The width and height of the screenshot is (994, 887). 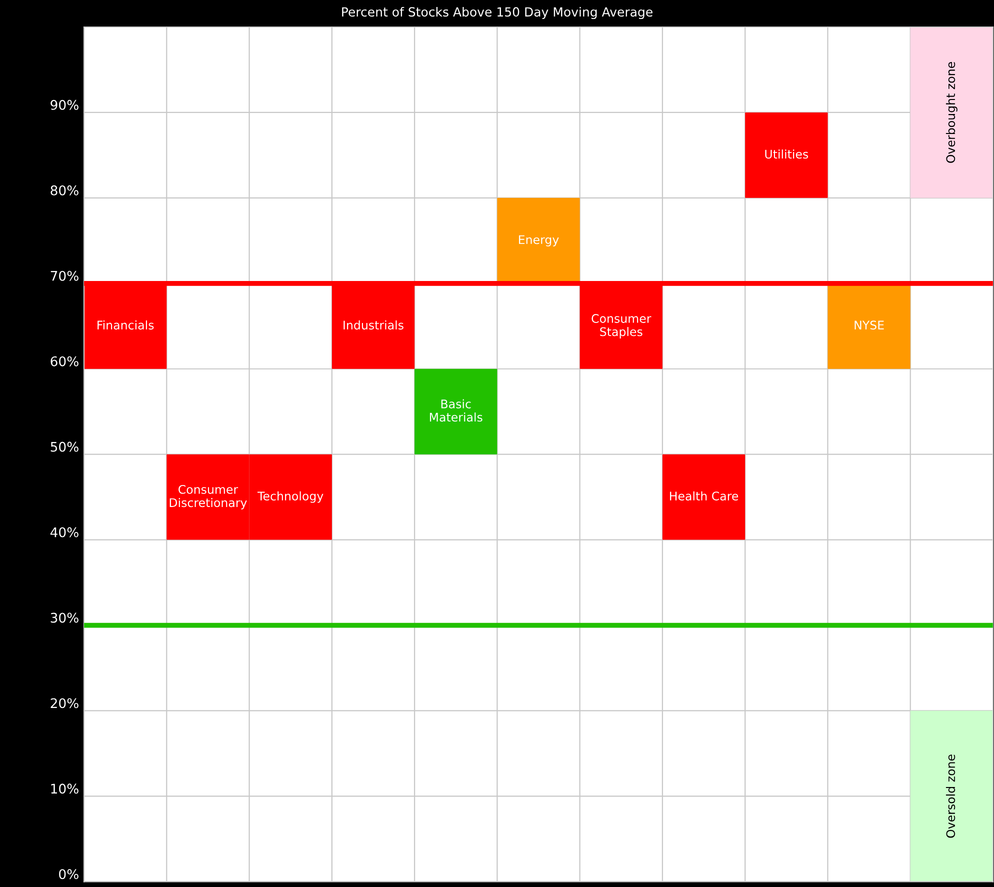 I want to click on y-tick-label: 10%, so click(x=64, y=789).